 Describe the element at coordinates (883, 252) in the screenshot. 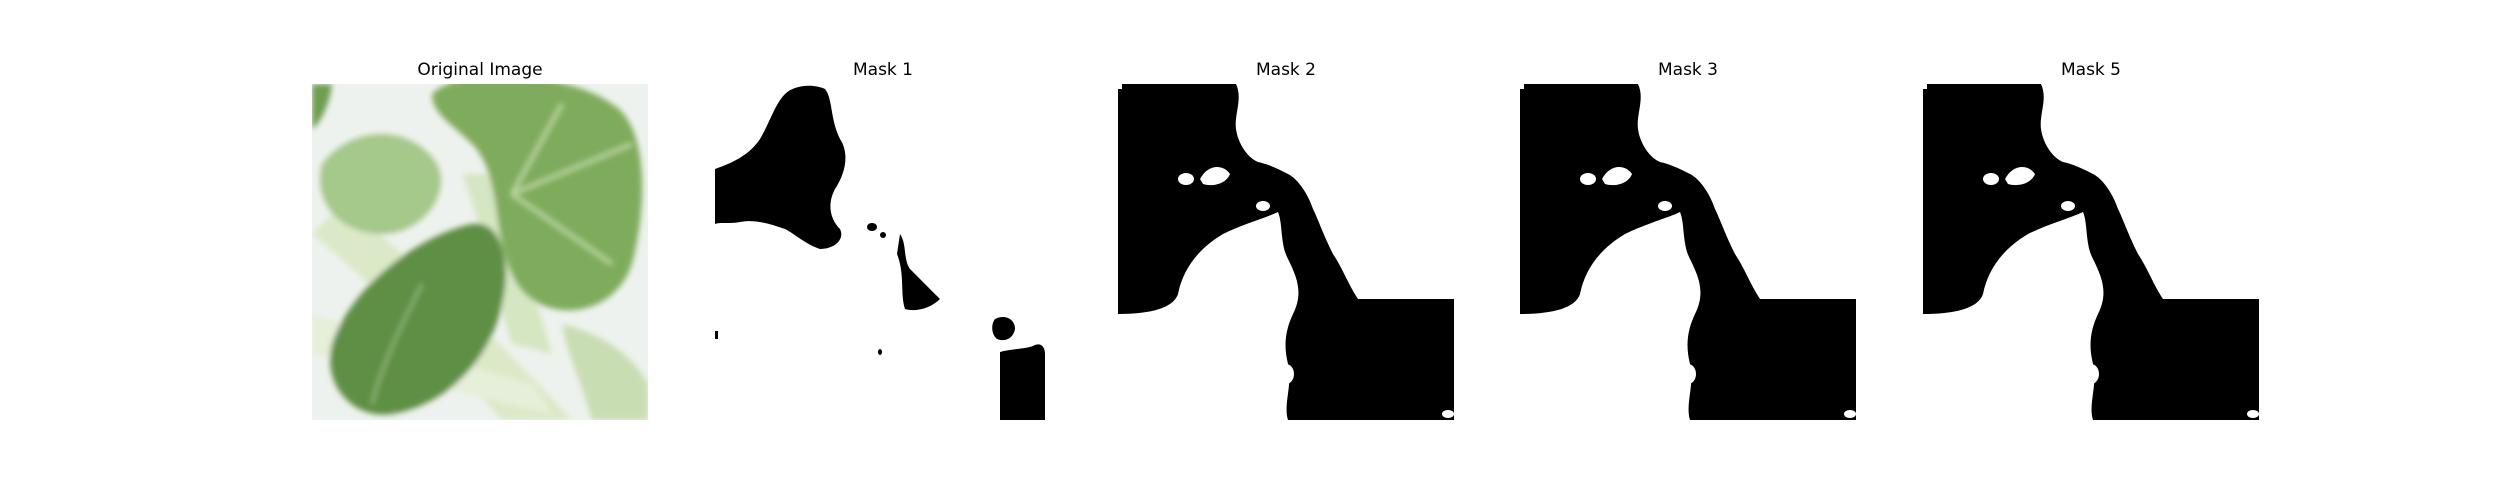

I see `mask-1-image` at that location.